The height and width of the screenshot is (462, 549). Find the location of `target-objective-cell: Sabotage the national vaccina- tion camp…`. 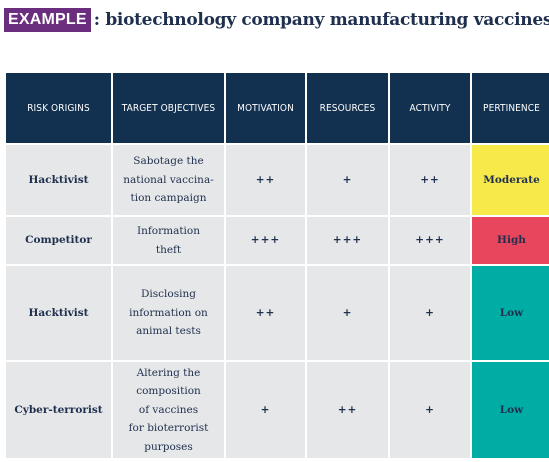

target-objective-cell: Sabotage the national vaccina- tion camp… is located at coordinates (168, 180).